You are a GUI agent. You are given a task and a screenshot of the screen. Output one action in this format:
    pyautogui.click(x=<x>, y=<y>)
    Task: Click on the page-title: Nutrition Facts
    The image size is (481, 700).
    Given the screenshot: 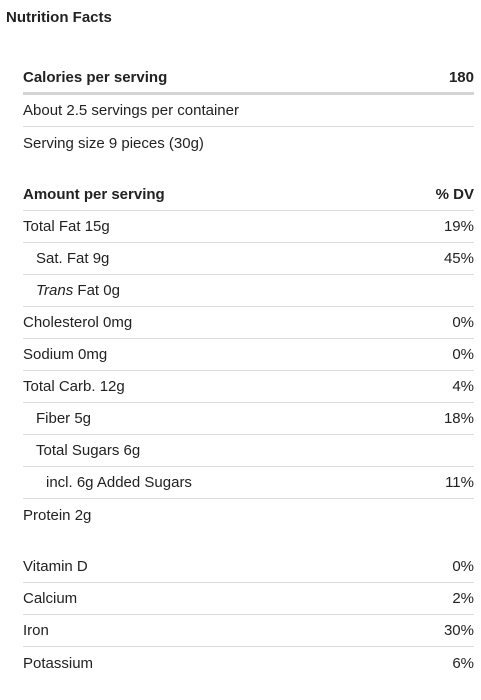 What is the action you would take?
    pyautogui.click(x=59, y=17)
    